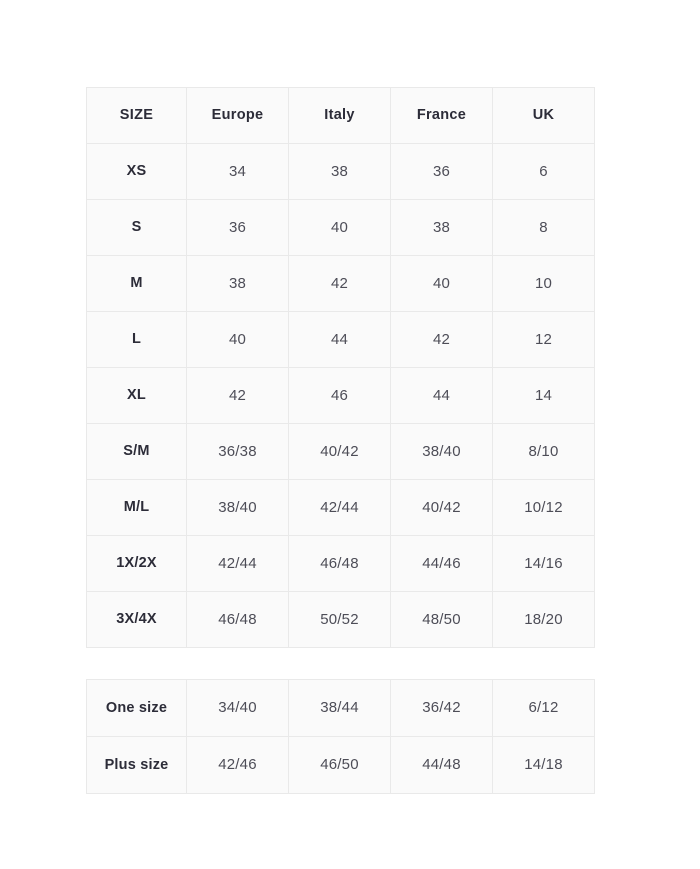 Image resolution: width=700 pixels, height=869 pixels. I want to click on cell-uk: 10/12, so click(543, 507).